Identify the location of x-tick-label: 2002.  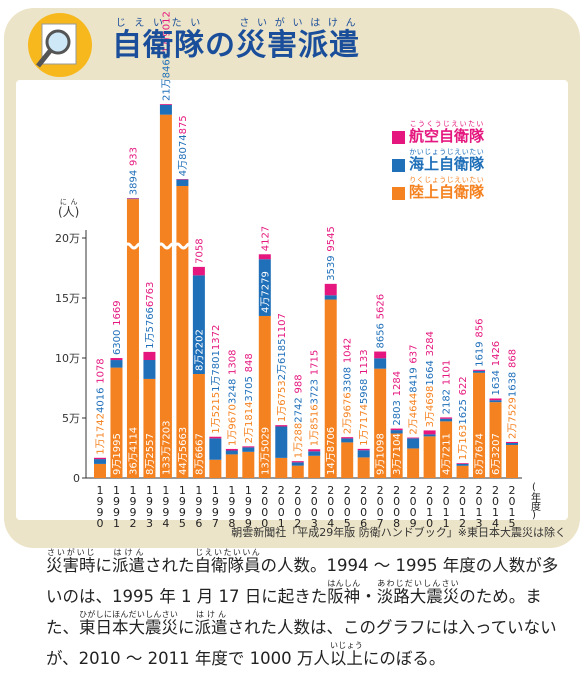
(297, 506).